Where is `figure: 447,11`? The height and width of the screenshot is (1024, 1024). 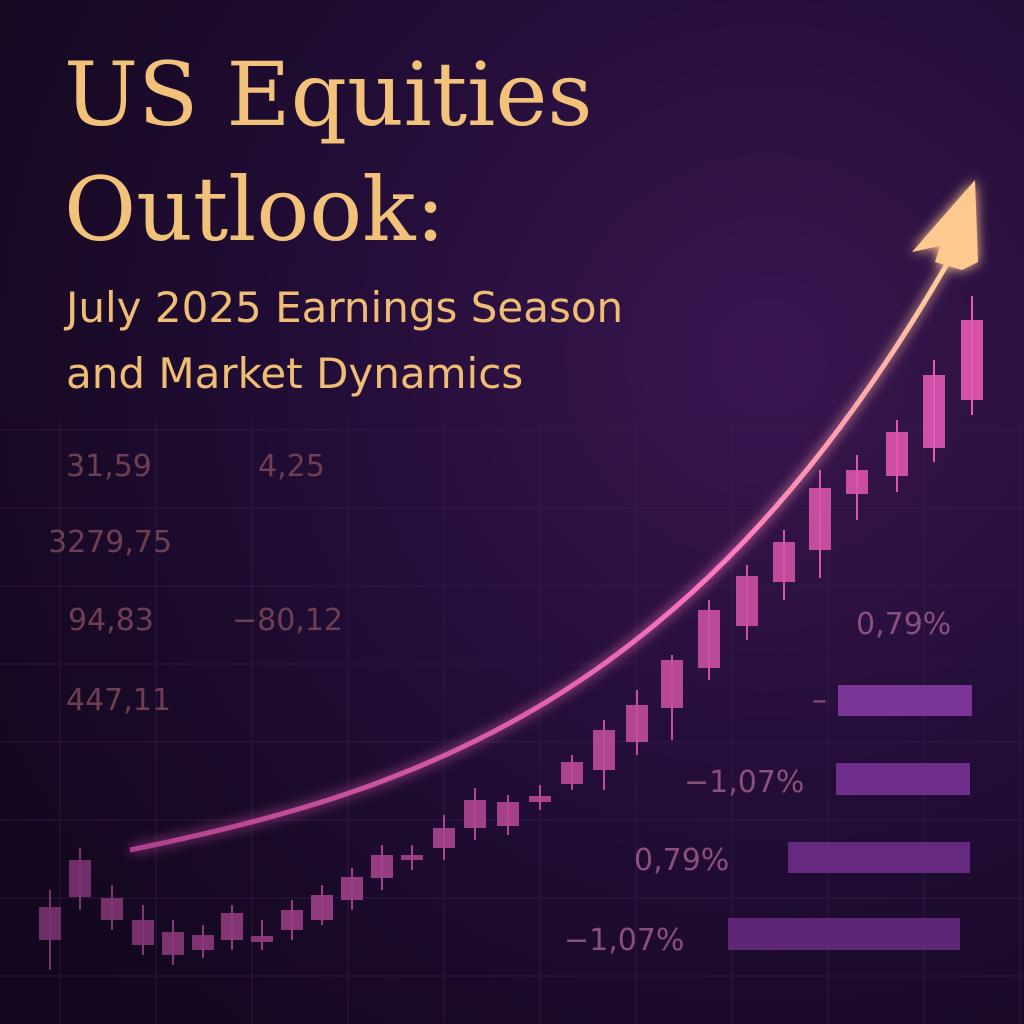 figure: 447,11 is located at coordinates (118, 700).